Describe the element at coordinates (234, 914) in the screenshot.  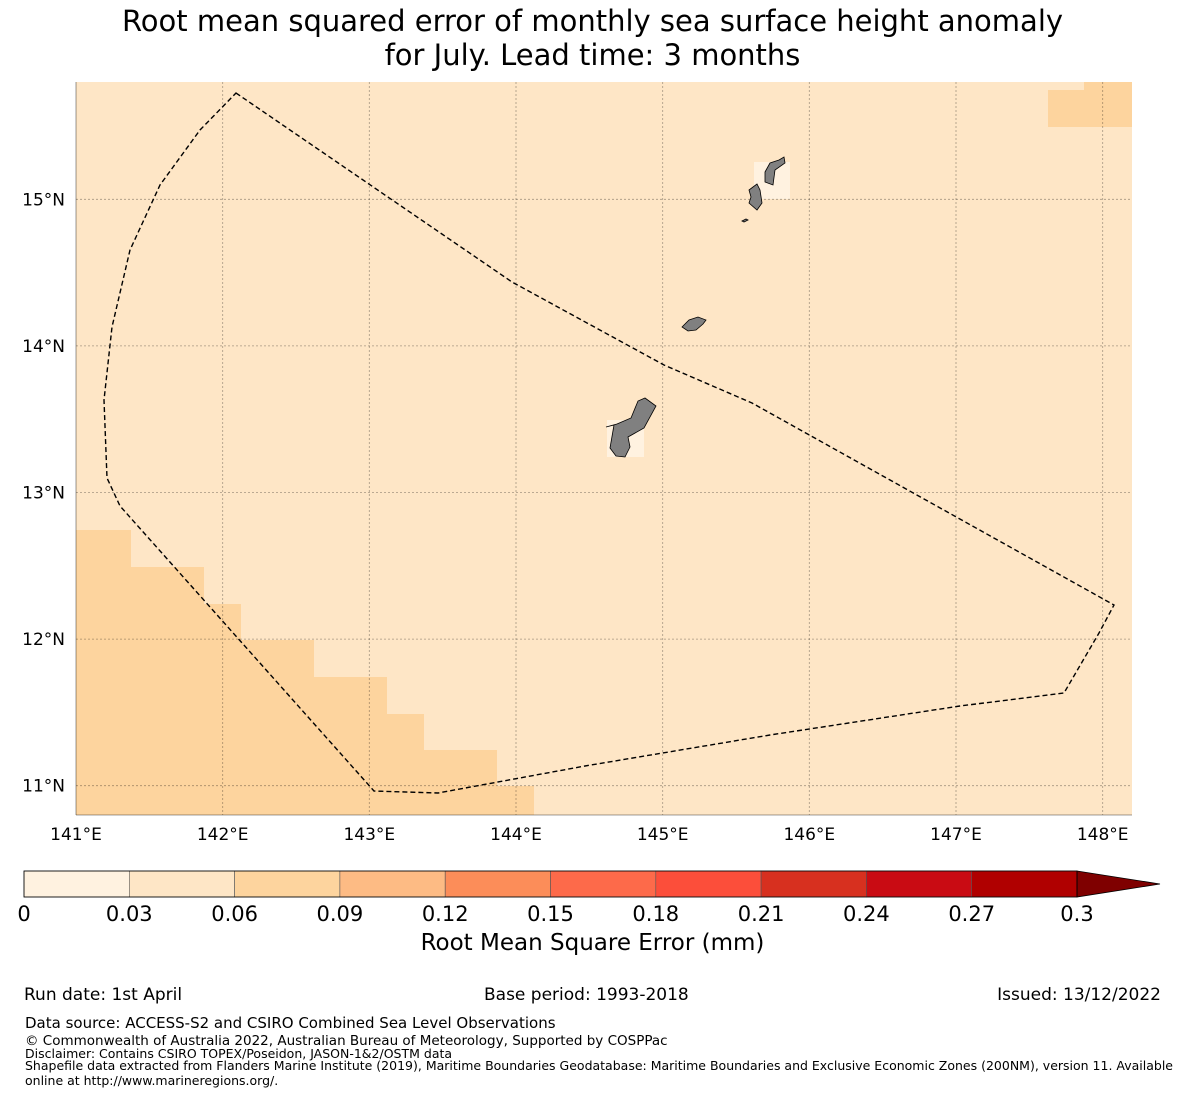
I see `colorbar-tick-label: 0.06` at that location.